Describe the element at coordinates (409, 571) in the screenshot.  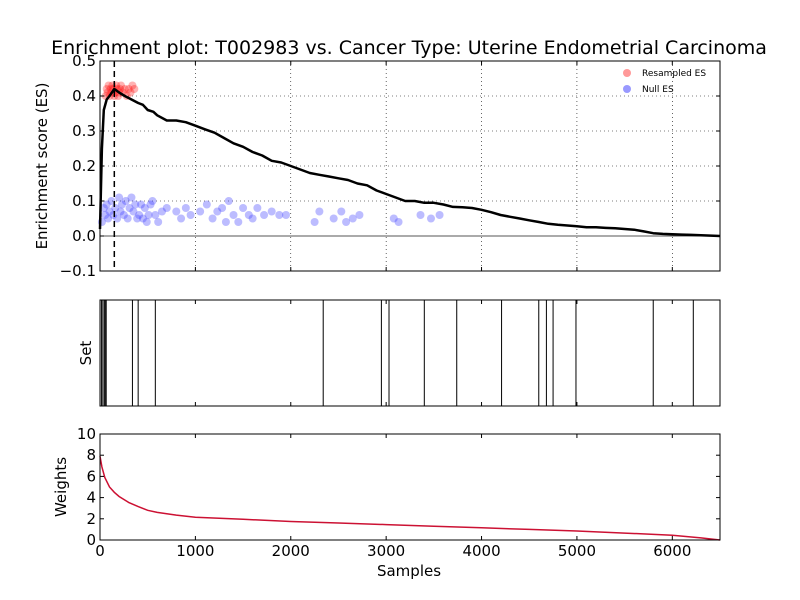
I see `x-axis-label: Samples` at that location.